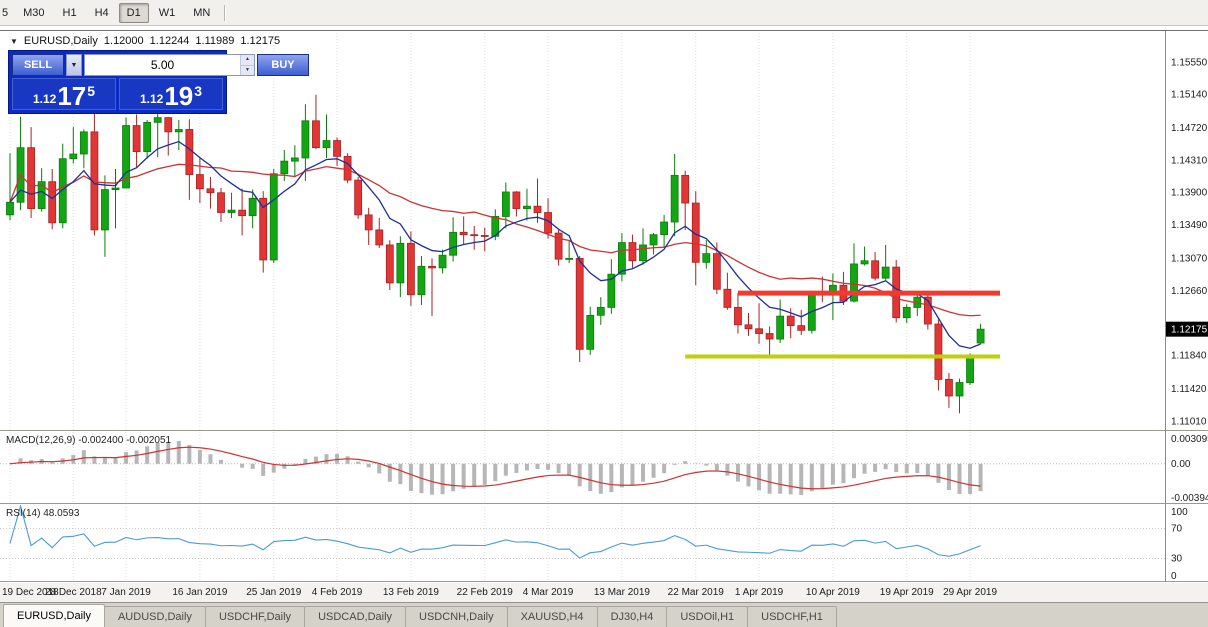 This screenshot has height=627, width=1208. What do you see at coordinates (759, 592) in the screenshot?
I see `svg-text: 1 Apr 2019` at bounding box center [759, 592].